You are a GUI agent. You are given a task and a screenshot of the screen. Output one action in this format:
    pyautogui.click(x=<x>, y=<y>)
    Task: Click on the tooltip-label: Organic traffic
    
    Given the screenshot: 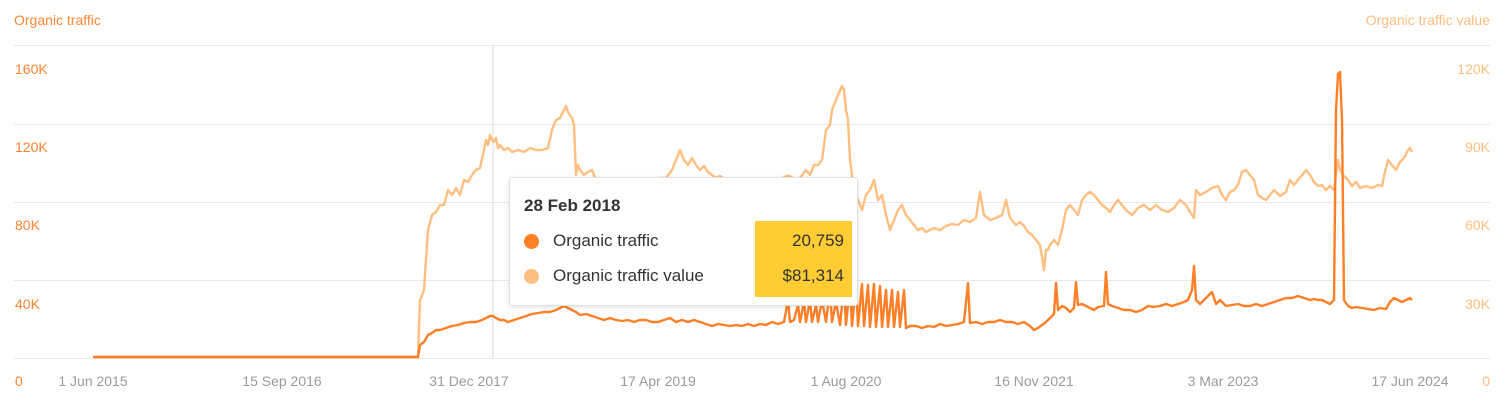 What is the action you would take?
    pyautogui.click(x=606, y=240)
    